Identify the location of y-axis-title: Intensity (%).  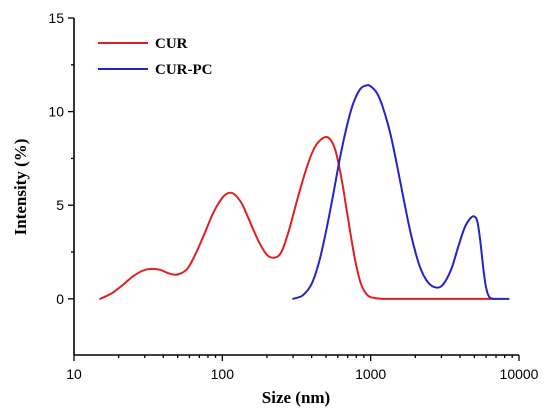
(20, 187).